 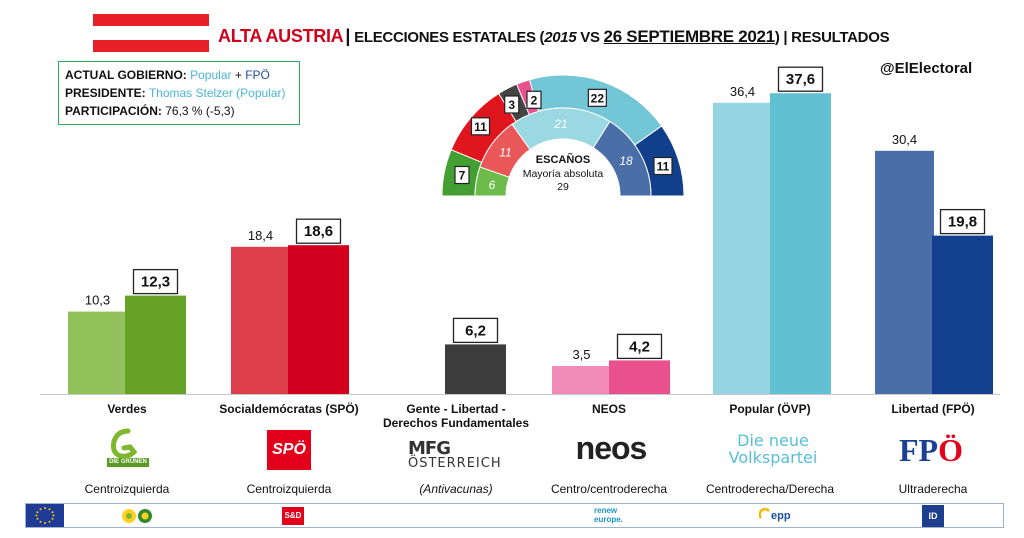 I want to click on value-box-curr-ovp, so click(x=800, y=79).